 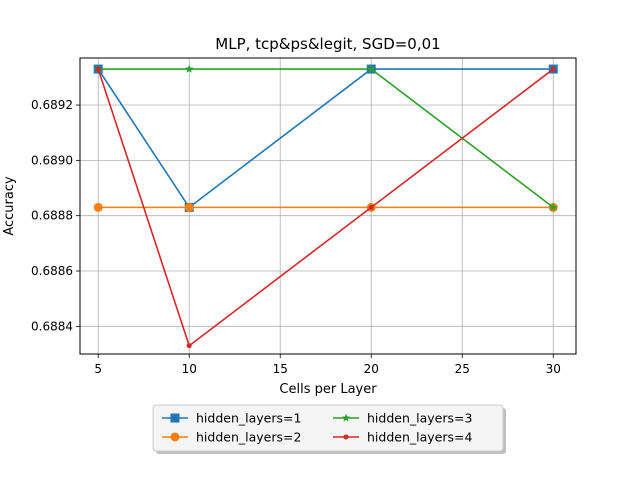 What do you see at coordinates (248, 418) in the screenshot?
I see `legend-label: hidden_layers=1` at bounding box center [248, 418].